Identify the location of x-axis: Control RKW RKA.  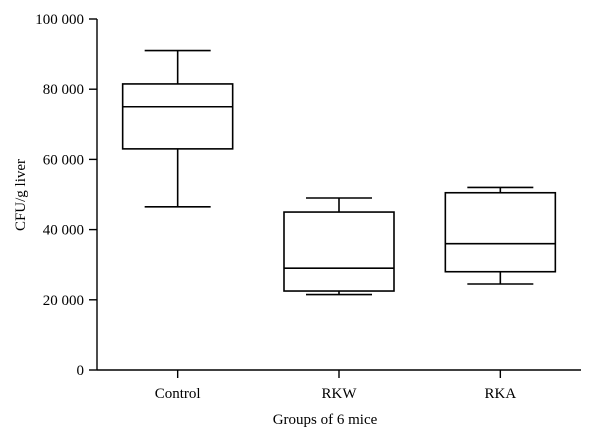
(339, 385).